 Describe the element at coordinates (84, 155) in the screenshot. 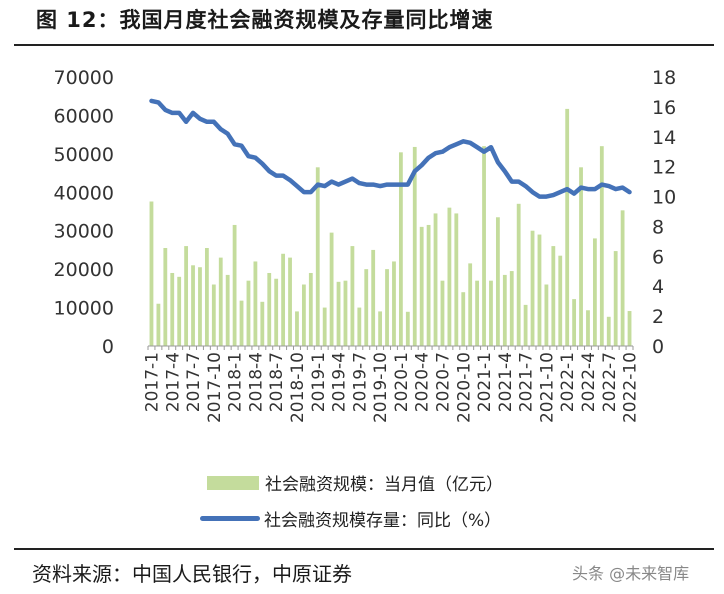

I see `y-left-tick-label: 50000` at that location.